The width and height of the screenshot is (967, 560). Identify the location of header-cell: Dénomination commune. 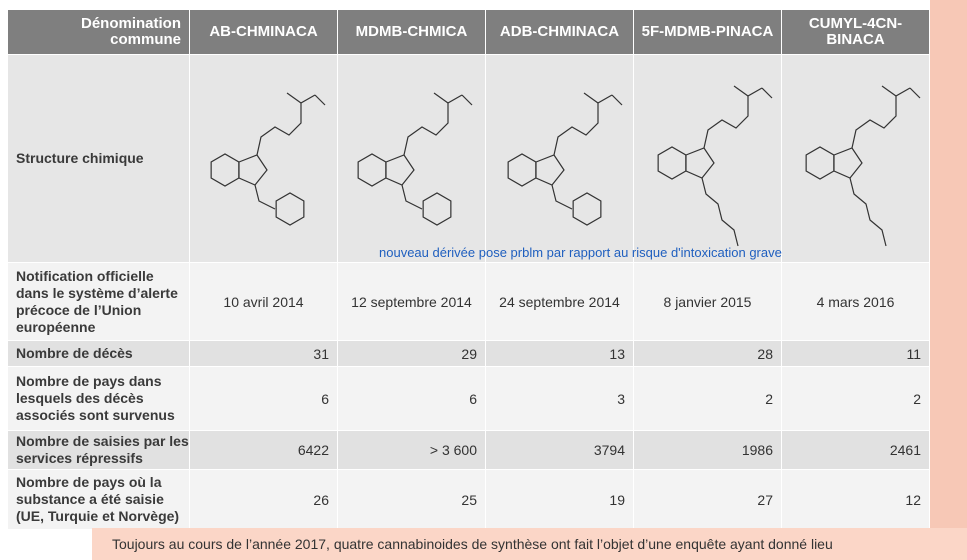
(99, 32).